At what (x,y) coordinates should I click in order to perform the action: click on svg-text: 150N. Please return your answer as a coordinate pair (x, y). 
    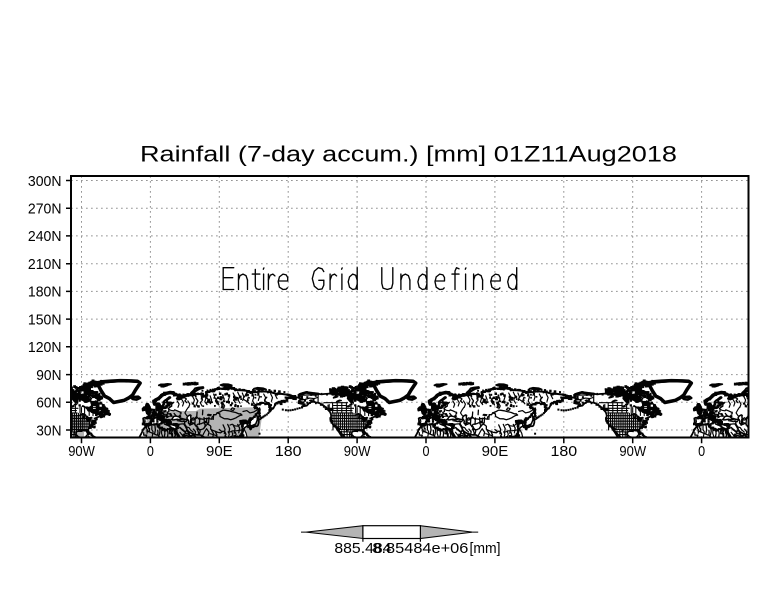
    Looking at the image, I should click on (45, 319).